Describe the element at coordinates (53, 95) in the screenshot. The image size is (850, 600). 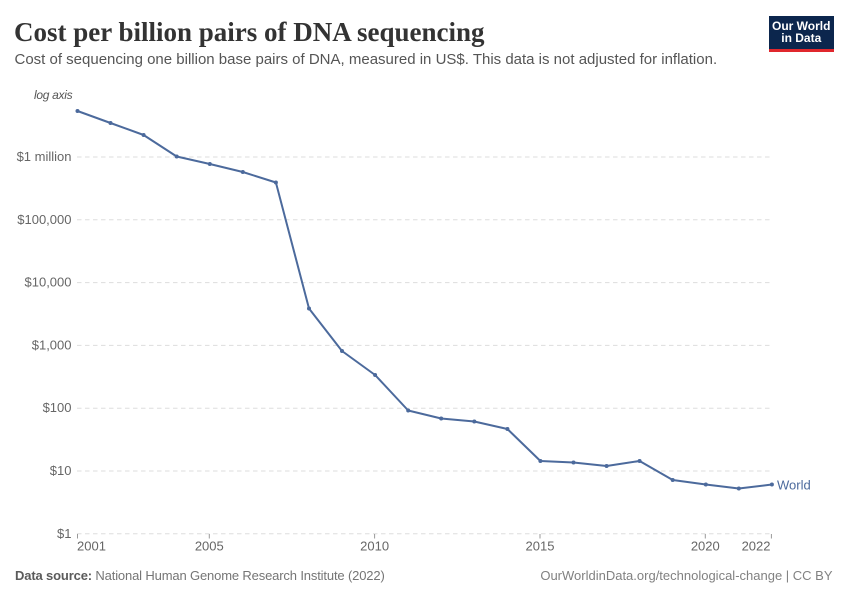
I see `svg-text: log axis` at that location.